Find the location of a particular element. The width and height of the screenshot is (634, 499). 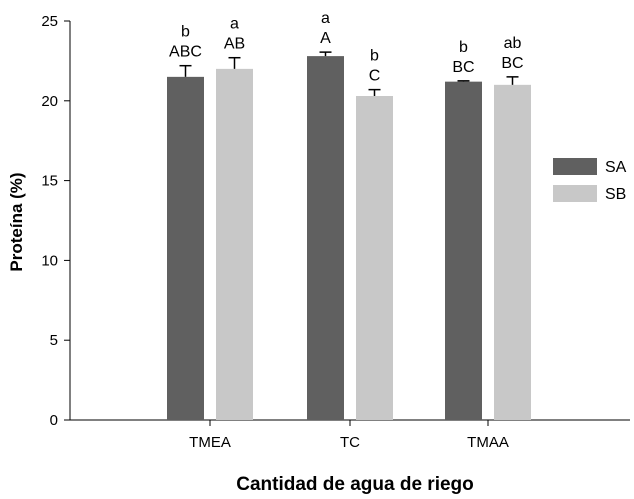

y-tick-label-5: 25 is located at coordinates (49, 21).